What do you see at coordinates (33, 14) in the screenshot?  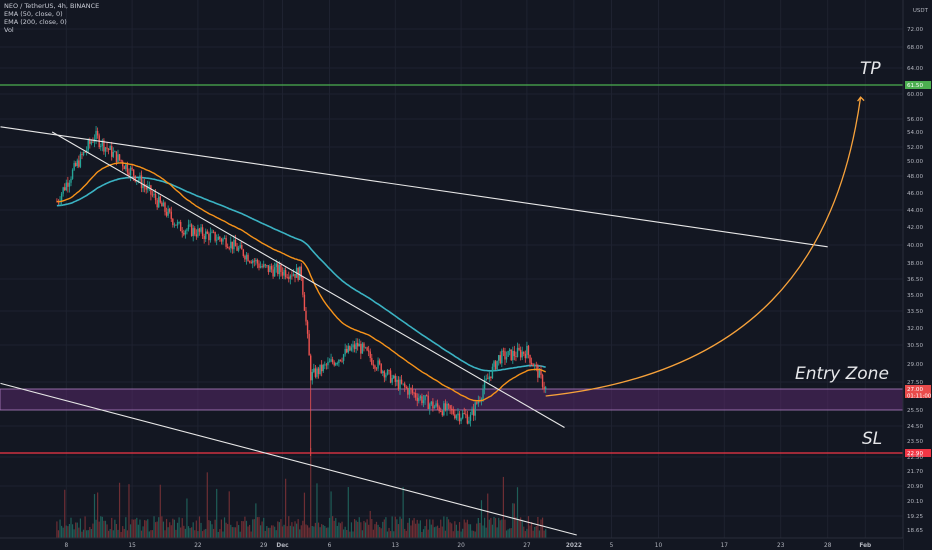 I see `legend-ema50: EMA (50, close, 0)` at bounding box center [33, 14].